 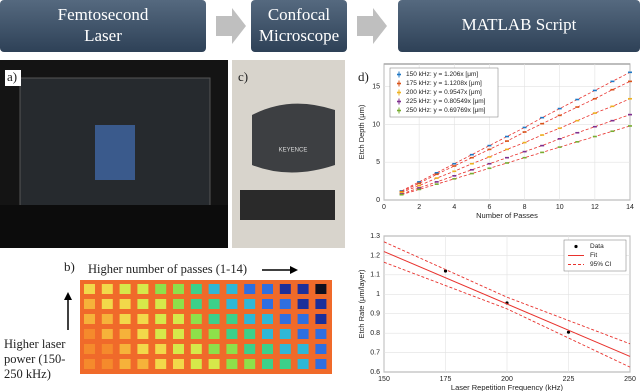 I want to click on legend-label: 150 kHz: y = 1.206x [μm], so click(x=442, y=74).